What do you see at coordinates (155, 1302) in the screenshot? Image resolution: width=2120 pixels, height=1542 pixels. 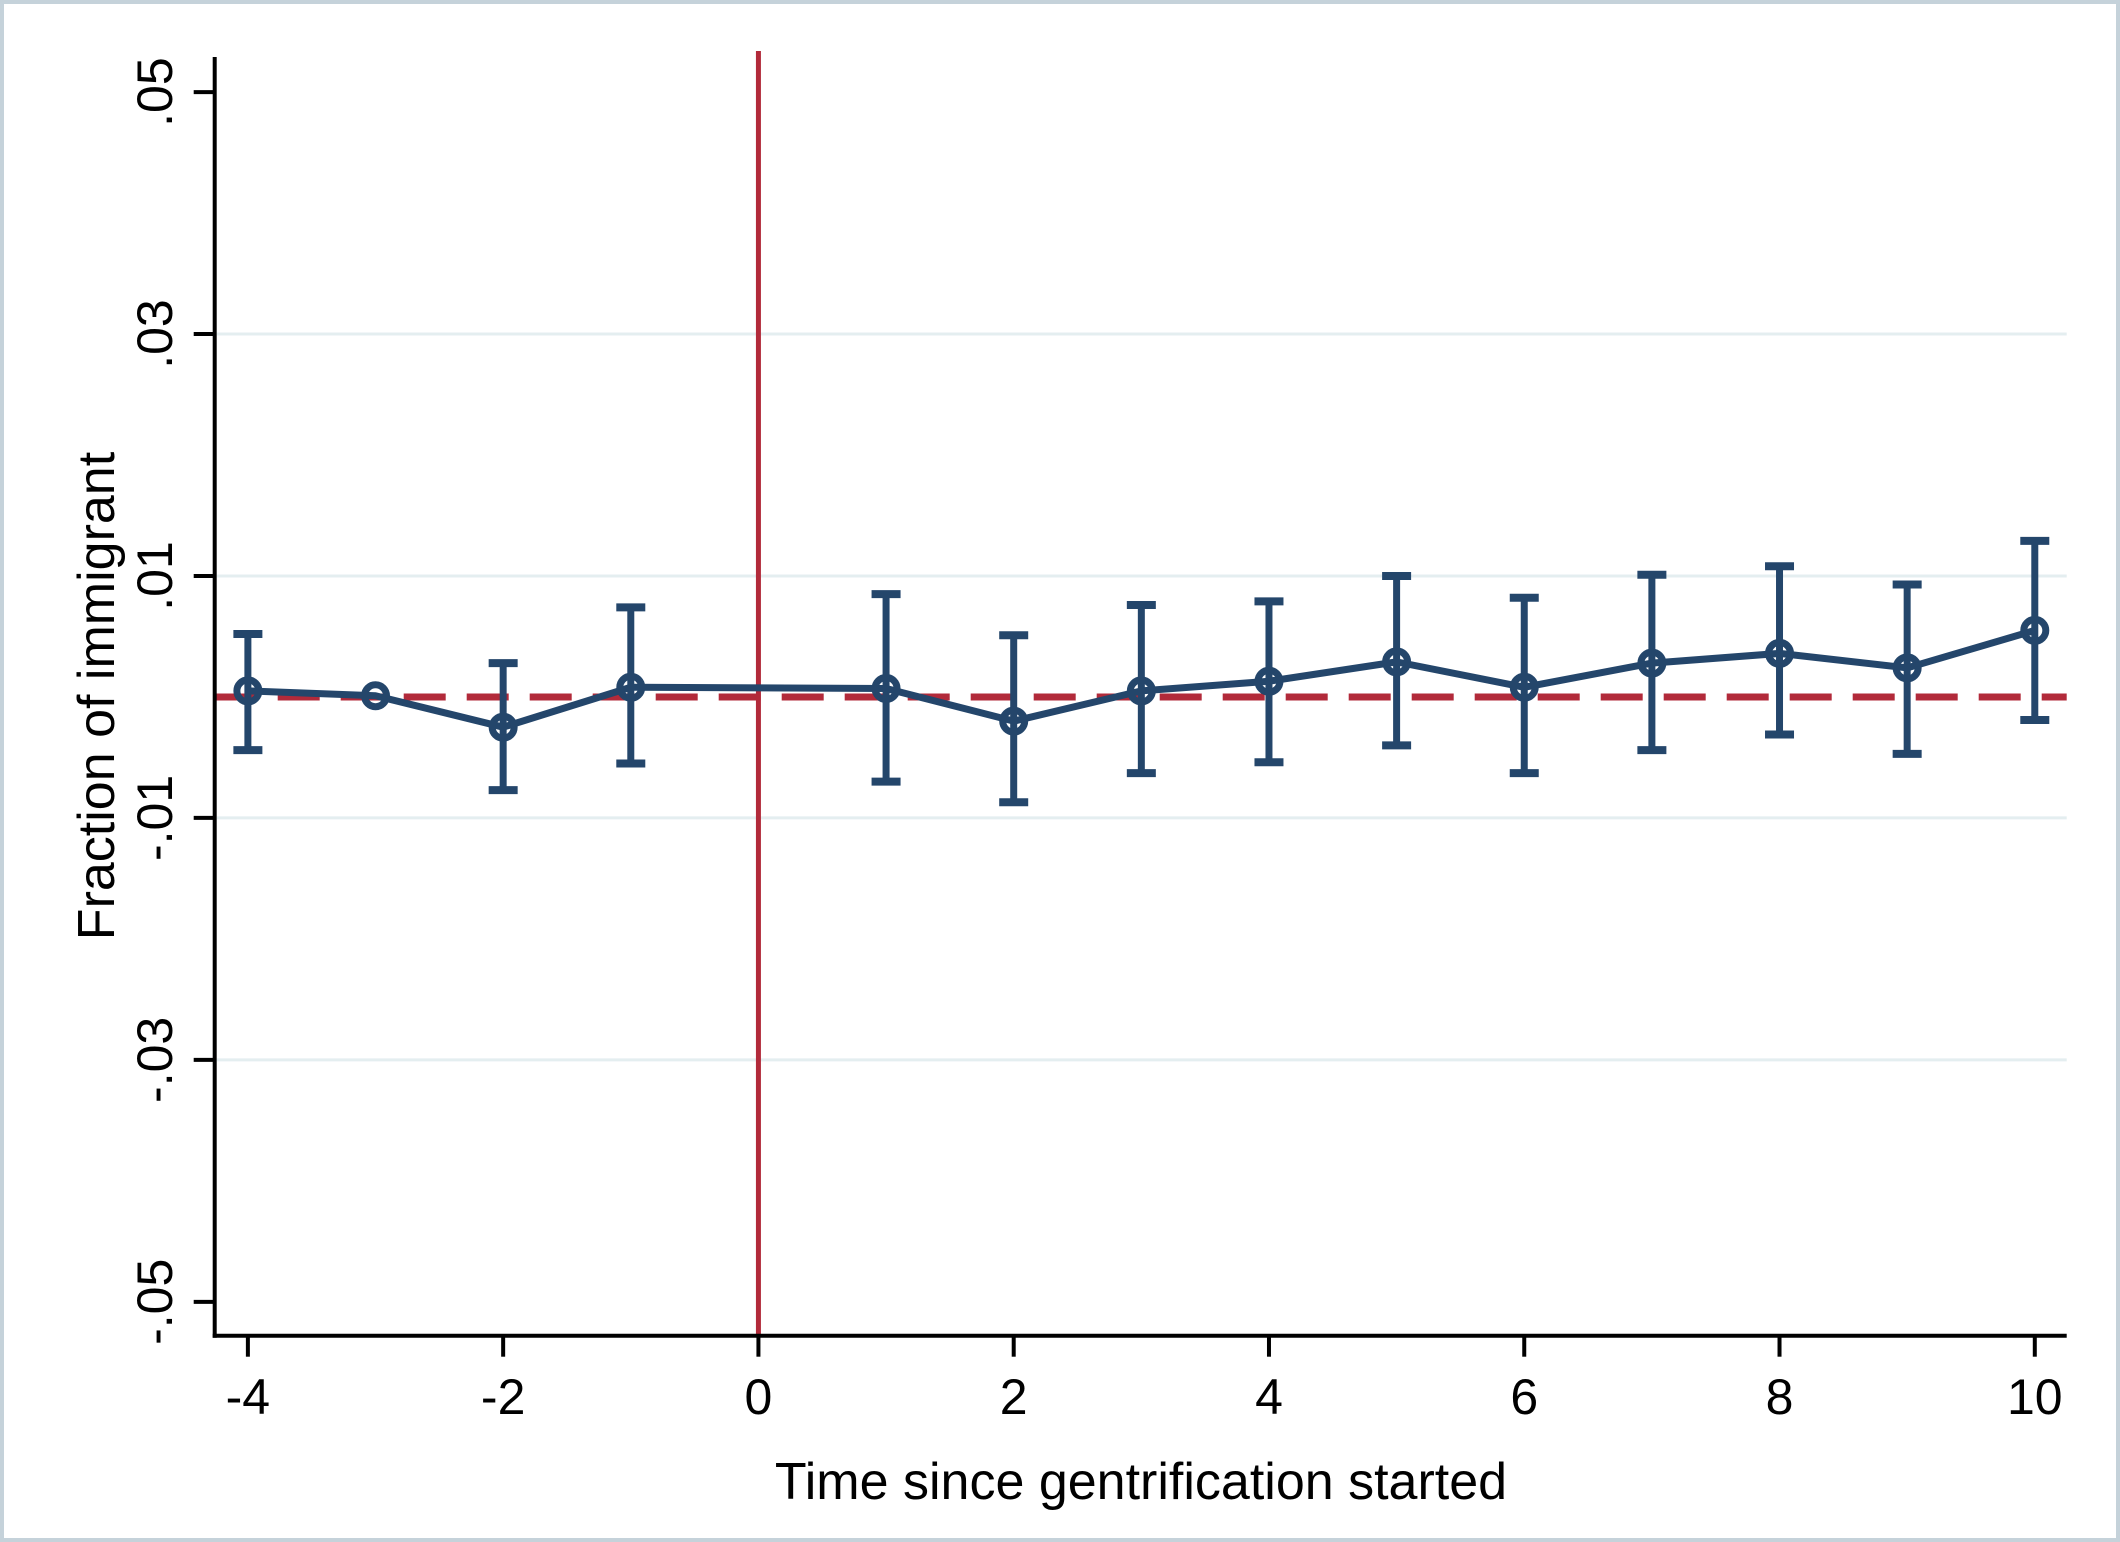 I see `y-tick-label: -.05` at bounding box center [155, 1302].